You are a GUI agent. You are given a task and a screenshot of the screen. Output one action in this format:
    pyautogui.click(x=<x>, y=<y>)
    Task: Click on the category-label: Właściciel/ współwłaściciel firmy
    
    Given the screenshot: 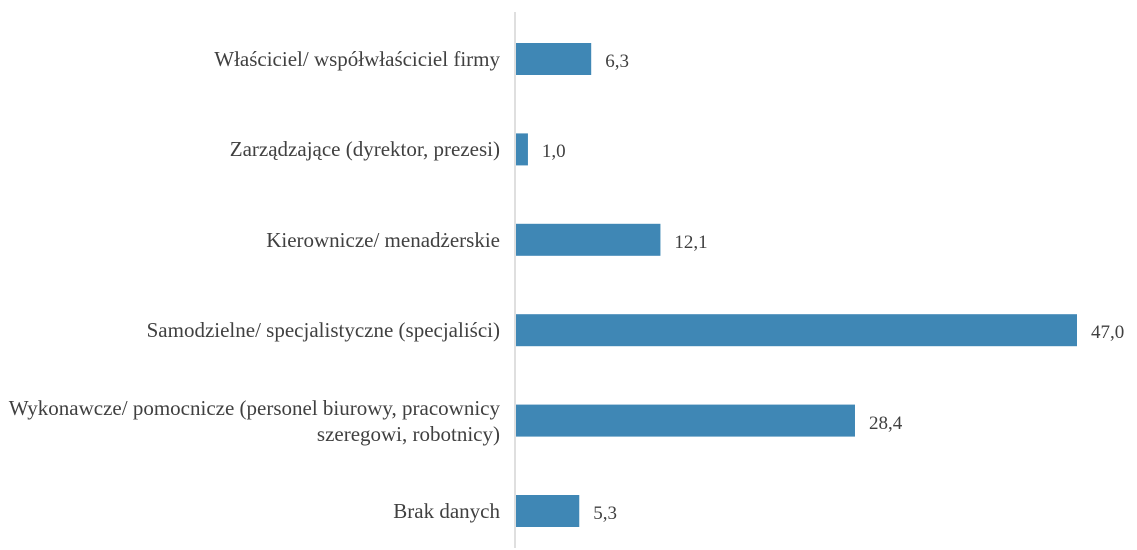 What is the action you would take?
    pyautogui.click(x=357, y=59)
    